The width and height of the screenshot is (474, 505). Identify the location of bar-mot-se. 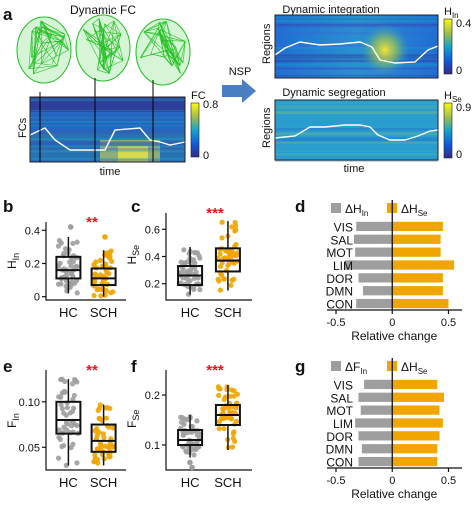
(416, 410).